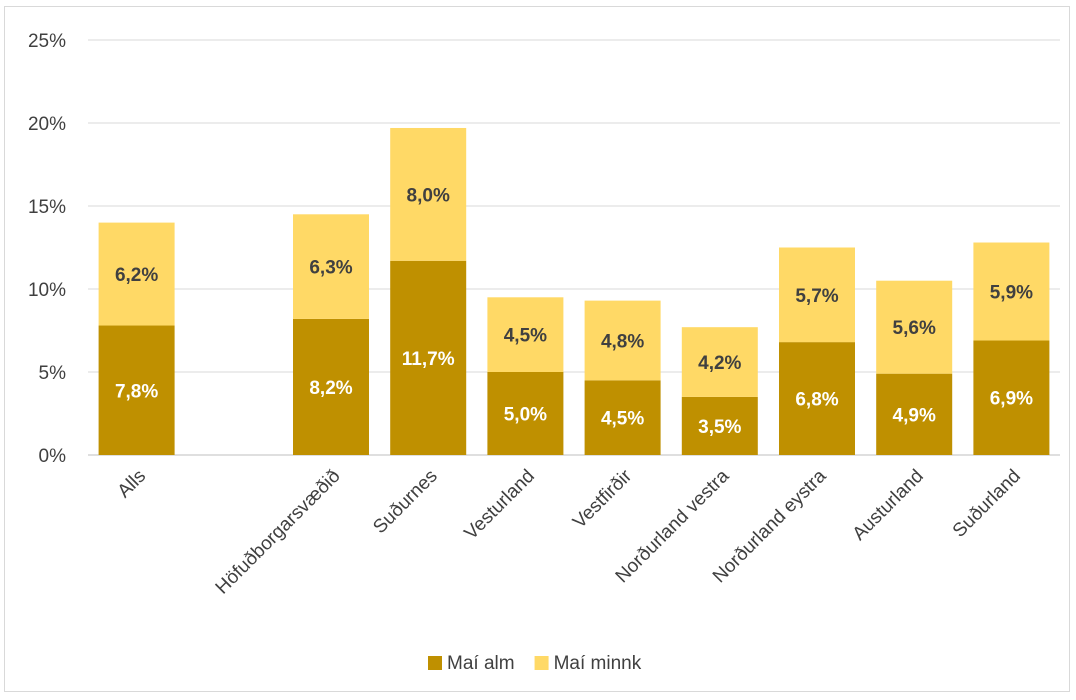 This screenshot has height=700, width=1076. What do you see at coordinates (987, 504) in the screenshot?
I see `x-tick-label: Suðurland` at bounding box center [987, 504].